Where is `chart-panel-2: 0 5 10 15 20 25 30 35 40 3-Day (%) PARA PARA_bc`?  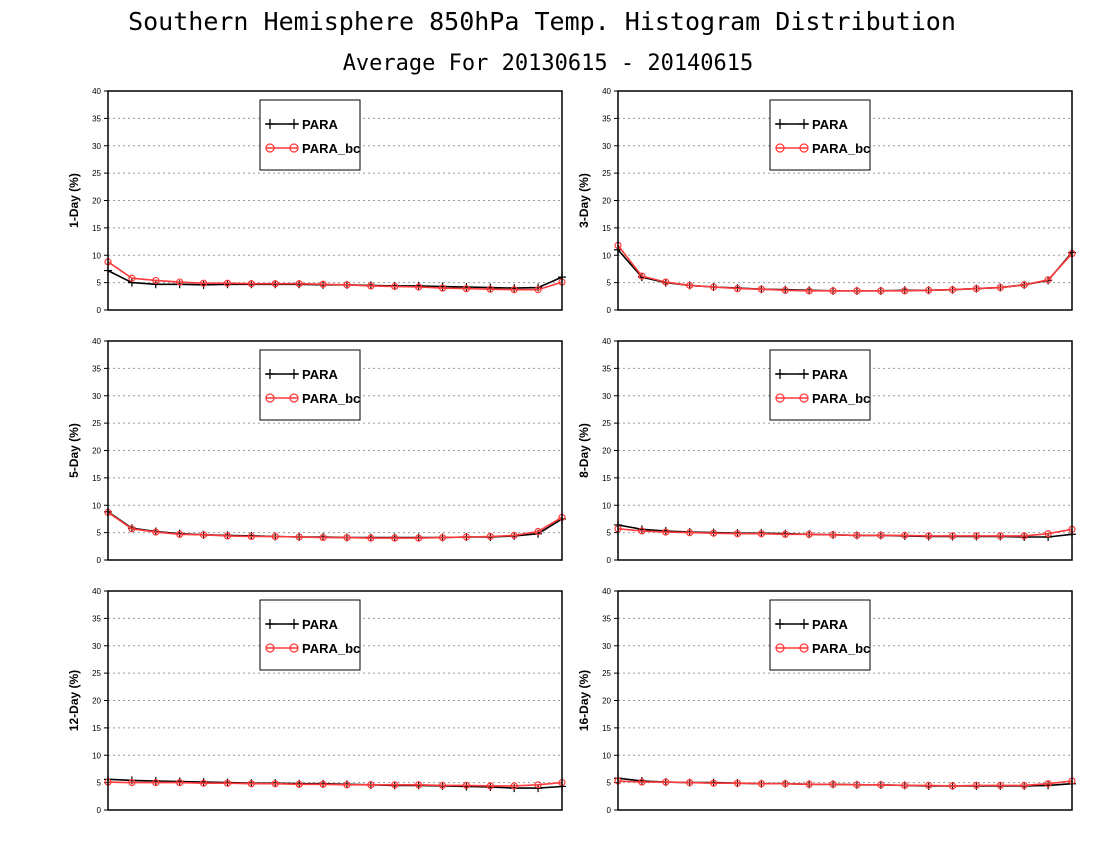 chart-panel-2: 0 5 10 15 20 25 30 35 40 3-Day (%) PARA PARA_bc is located at coordinates (826, 201).